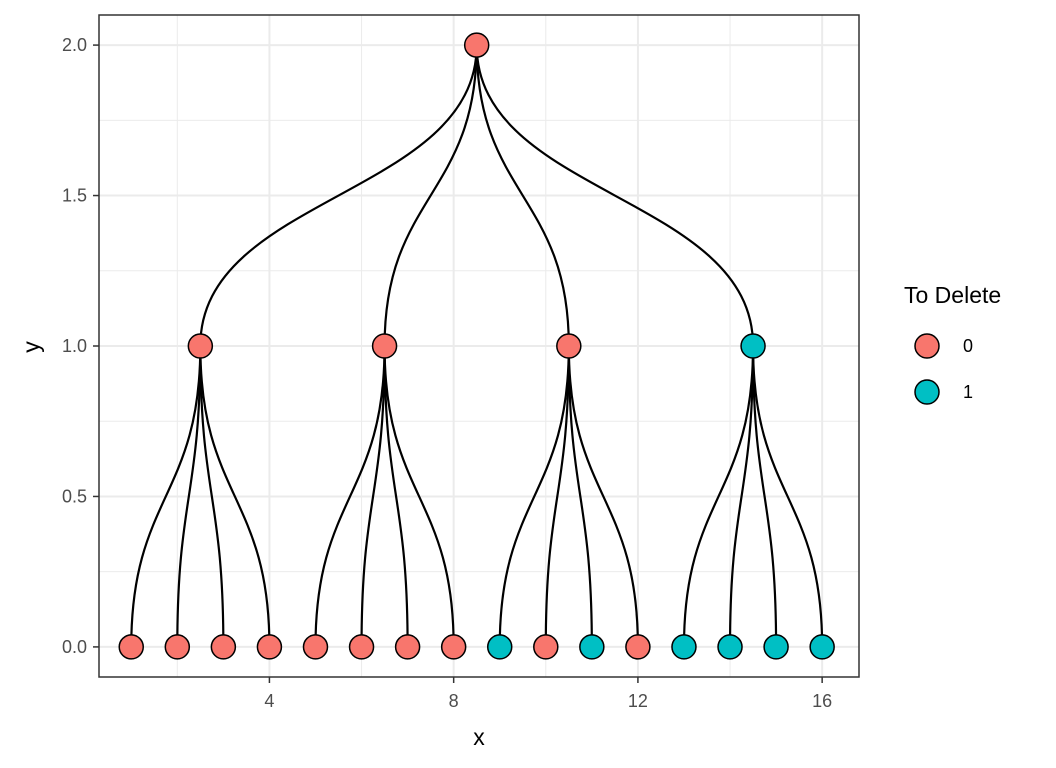 The height and width of the screenshot is (768, 1056). Describe the element at coordinates (74, 647) in the screenshot. I see `y-tick-label: 0.0` at that location.